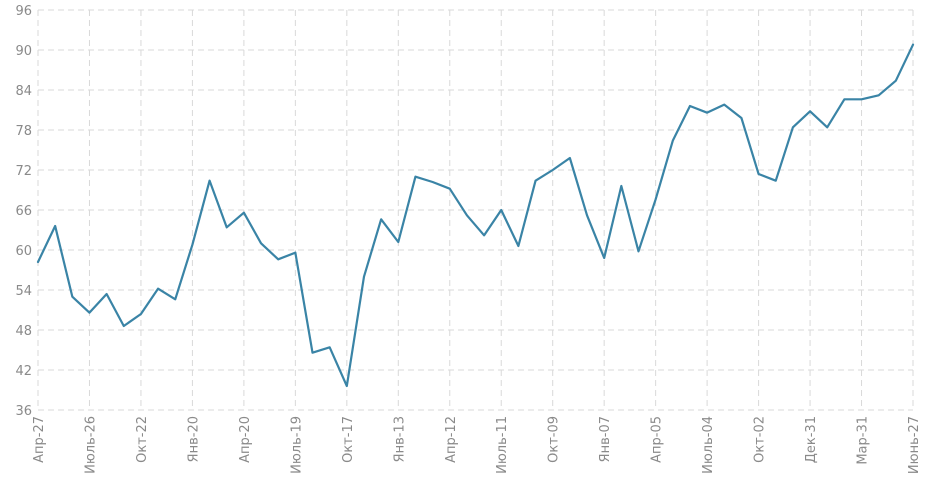 The width and height of the screenshot is (933, 489). I want to click on y-tick-label: 48, so click(23, 331).